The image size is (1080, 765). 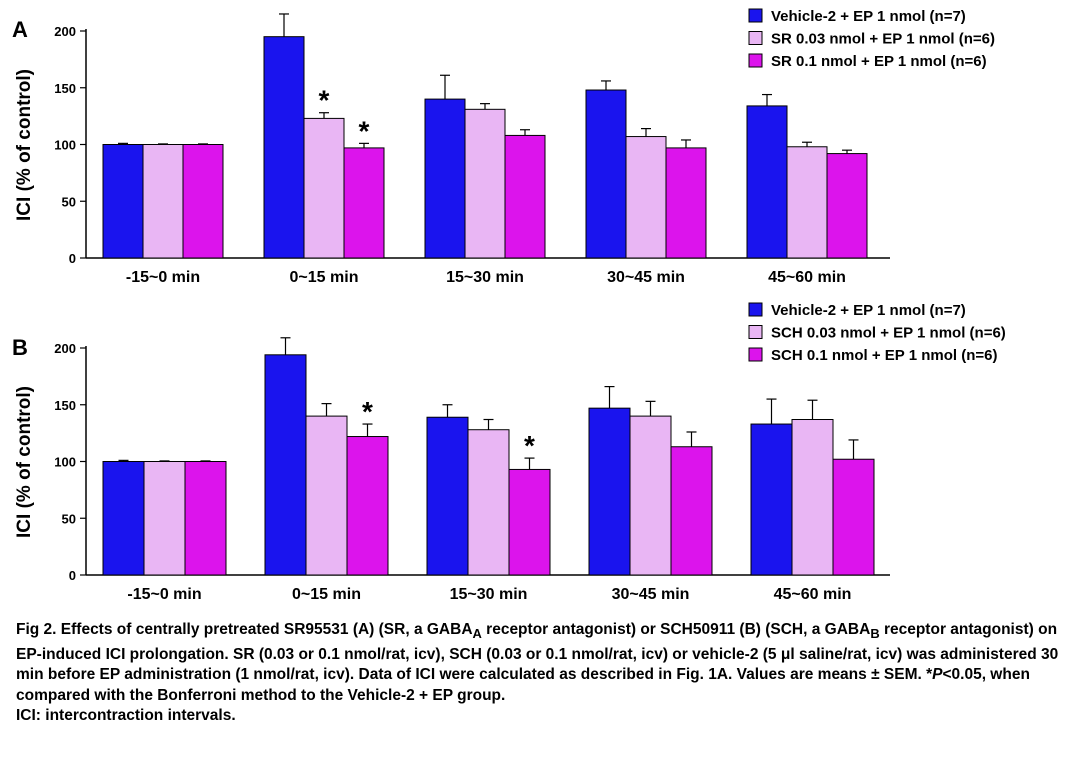 I want to click on legend-label: SCH 0.03 nmol + EP 1 nmol (n=6), so click(x=888, y=333).